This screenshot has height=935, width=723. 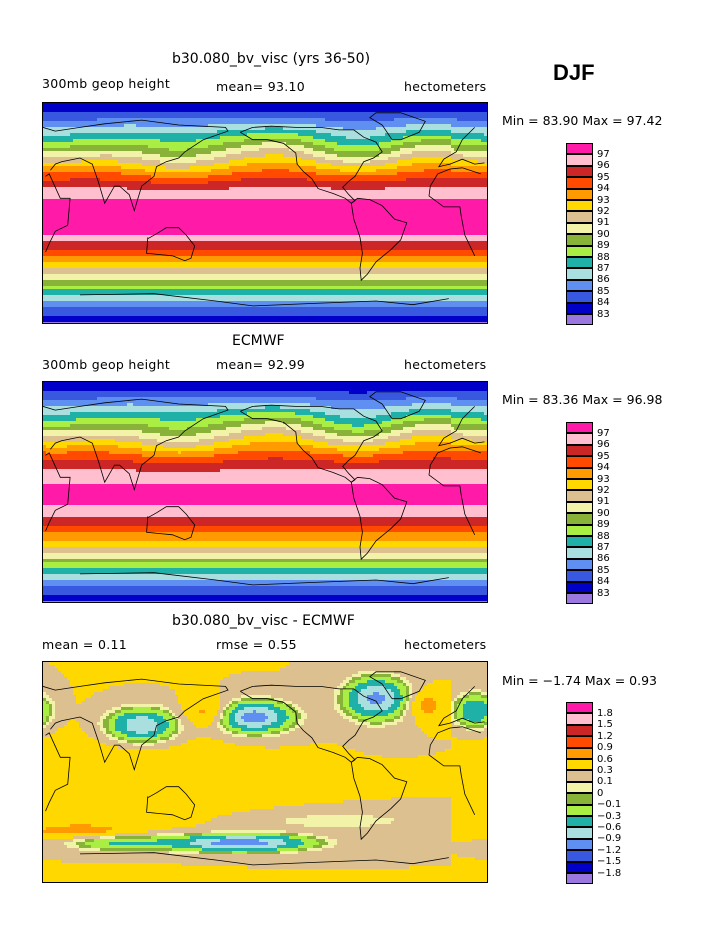 I want to click on coastline, so click(x=379, y=239).